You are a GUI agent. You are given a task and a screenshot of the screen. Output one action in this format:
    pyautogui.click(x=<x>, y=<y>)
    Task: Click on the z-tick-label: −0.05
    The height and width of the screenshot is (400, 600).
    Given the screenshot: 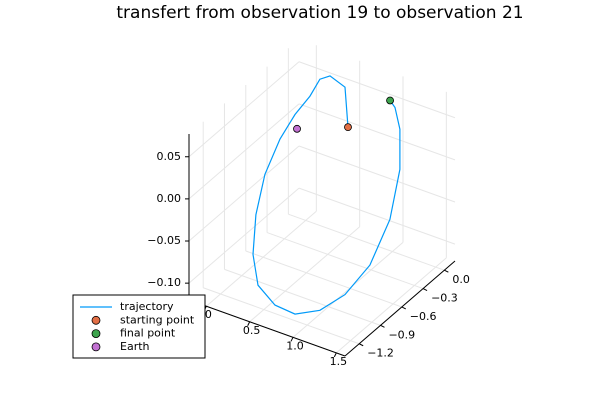 What is the action you would take?
    pyautogui.click(x=164, y=240)
    